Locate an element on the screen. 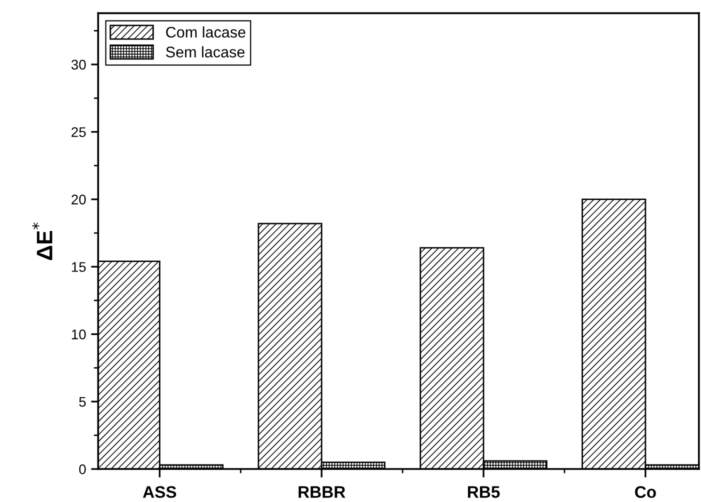  y-tick-label: 25 is located at coordinates (79, 132).